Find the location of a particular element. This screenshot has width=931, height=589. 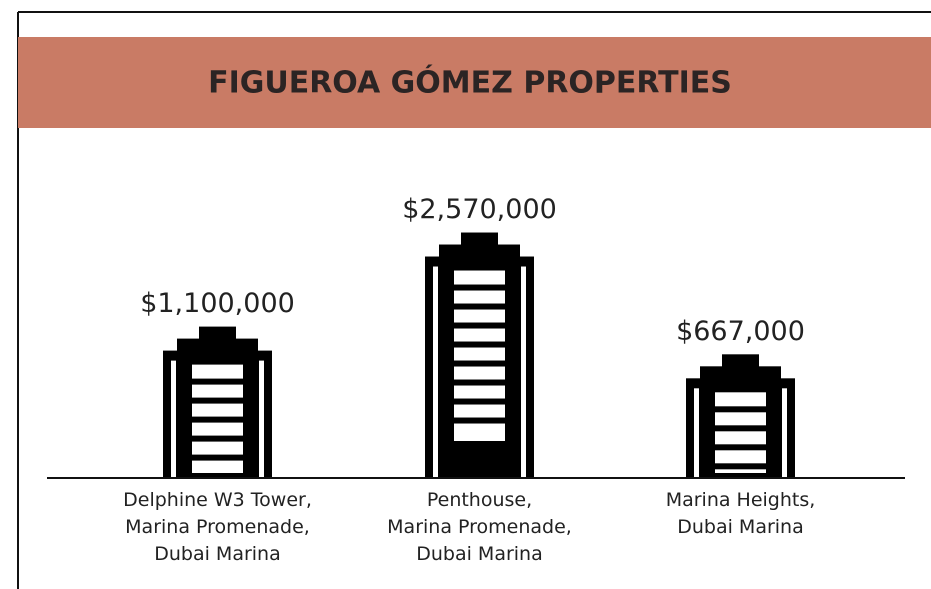

value-label: $2,570,000 is located at coordinates (479, 209).